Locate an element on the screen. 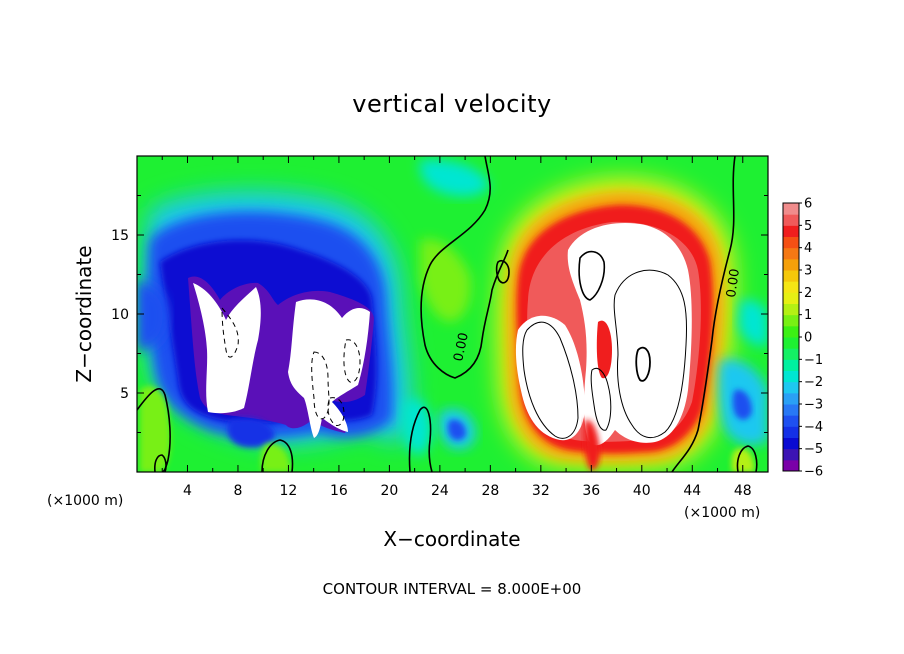 The image size is (904, 654). chart-title: vertical velocity is located at coordinates (451, 104).